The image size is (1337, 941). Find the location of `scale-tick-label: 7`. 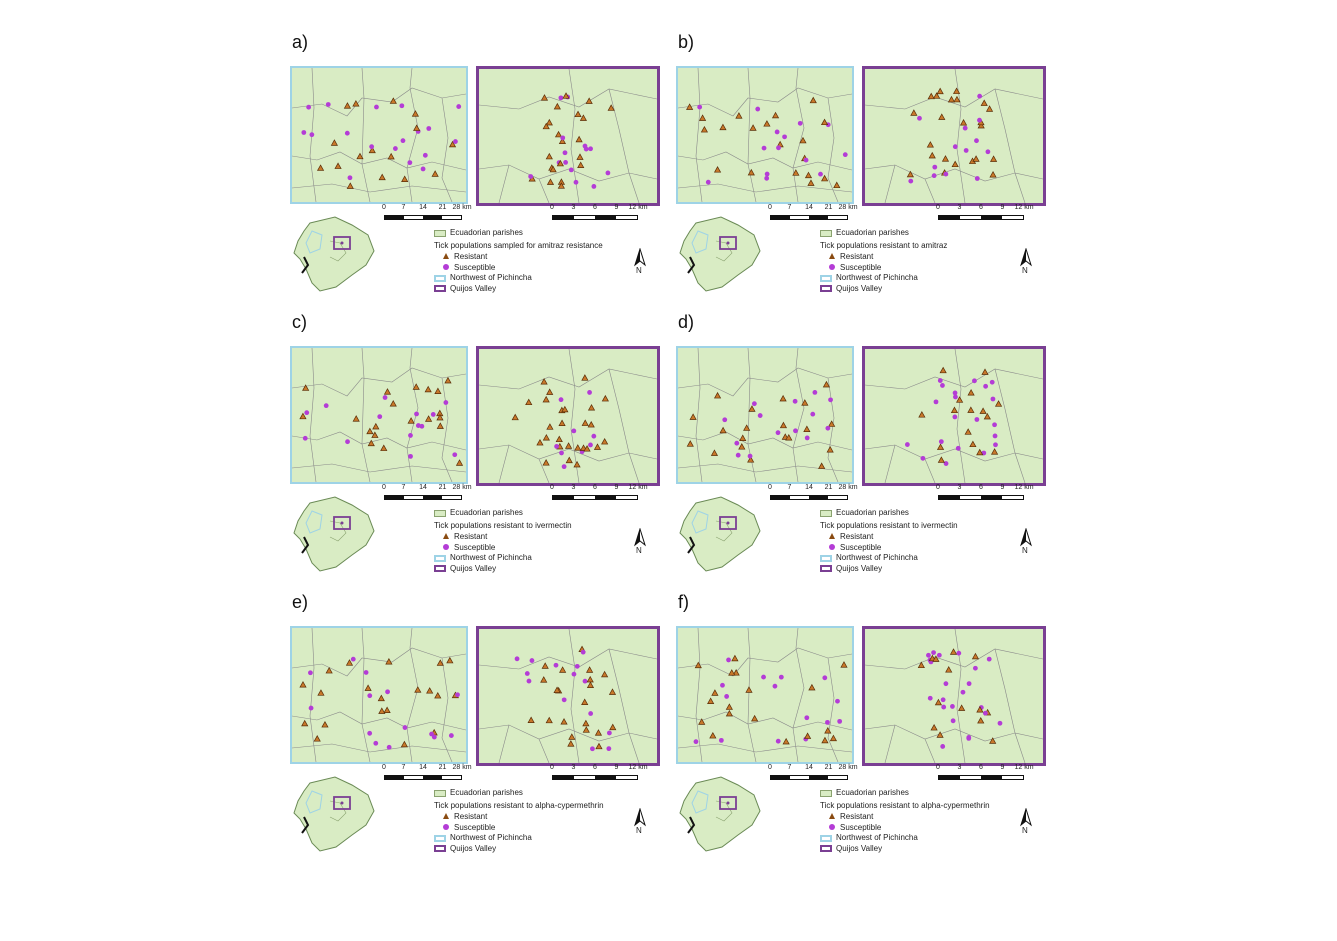

scale-tick-label: 7 is located at coordinates (789, 767).